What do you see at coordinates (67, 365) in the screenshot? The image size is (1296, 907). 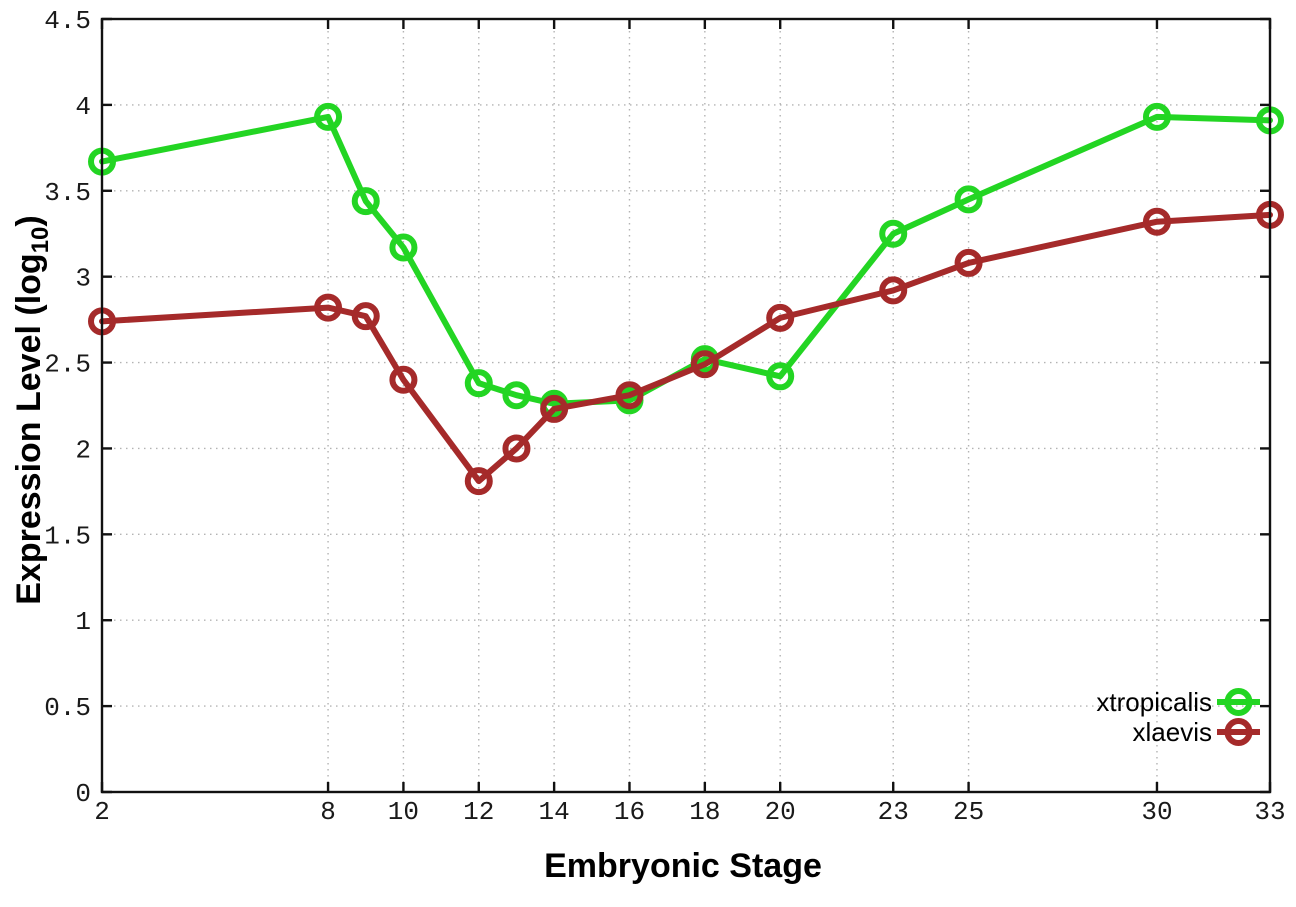 I see `y-tick-label: 2.5` at bounding box center [67, 365].